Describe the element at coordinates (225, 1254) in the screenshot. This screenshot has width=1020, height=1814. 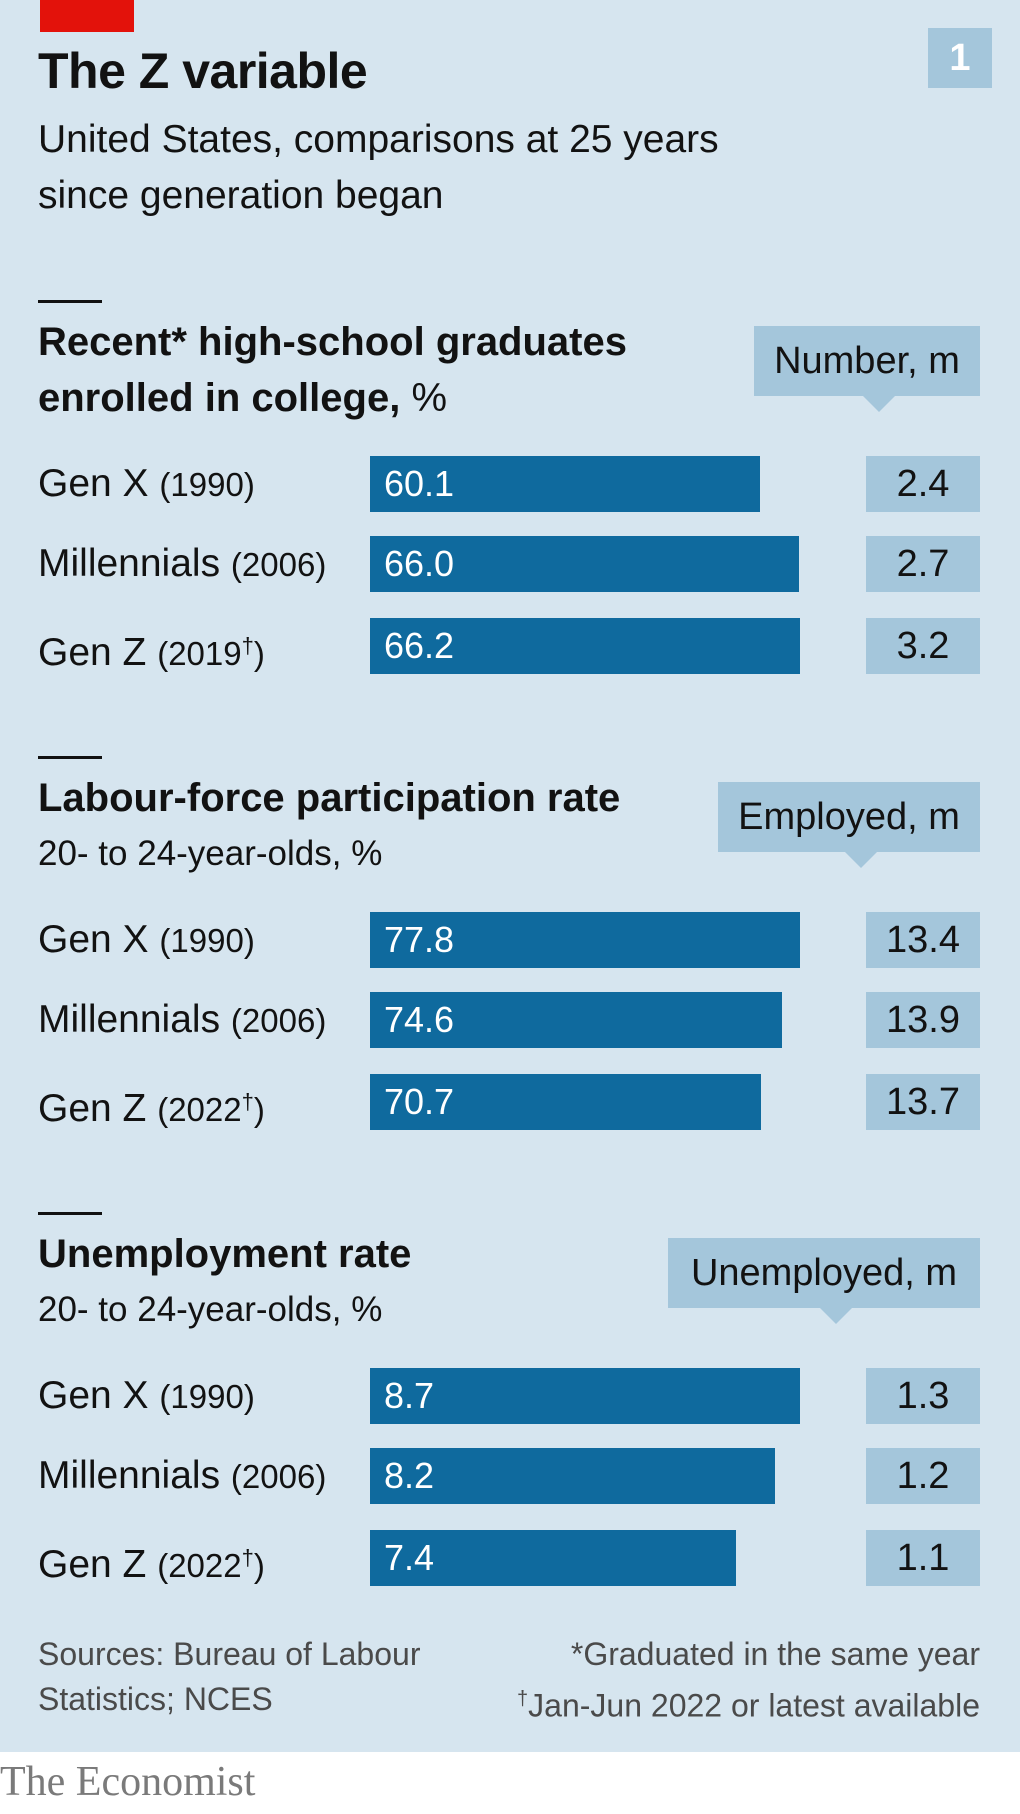
I see `panel-title-text: Unemployment rate` at that location.